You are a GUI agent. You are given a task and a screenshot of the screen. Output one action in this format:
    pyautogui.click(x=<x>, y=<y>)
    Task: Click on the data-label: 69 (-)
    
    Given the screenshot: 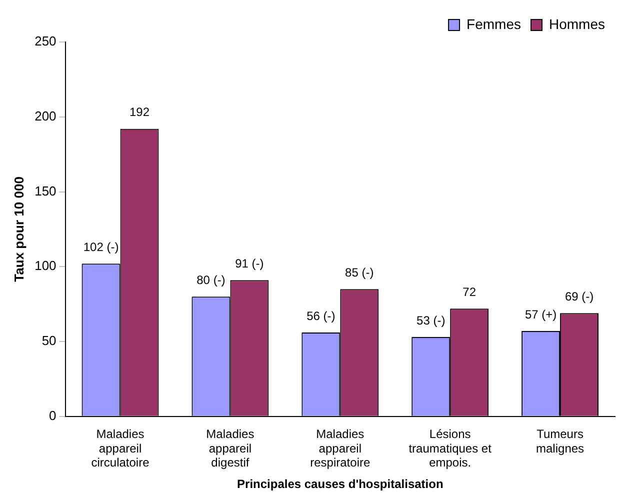 What is the action you would take?
    pyautogui.click(x=579, y=296)
    